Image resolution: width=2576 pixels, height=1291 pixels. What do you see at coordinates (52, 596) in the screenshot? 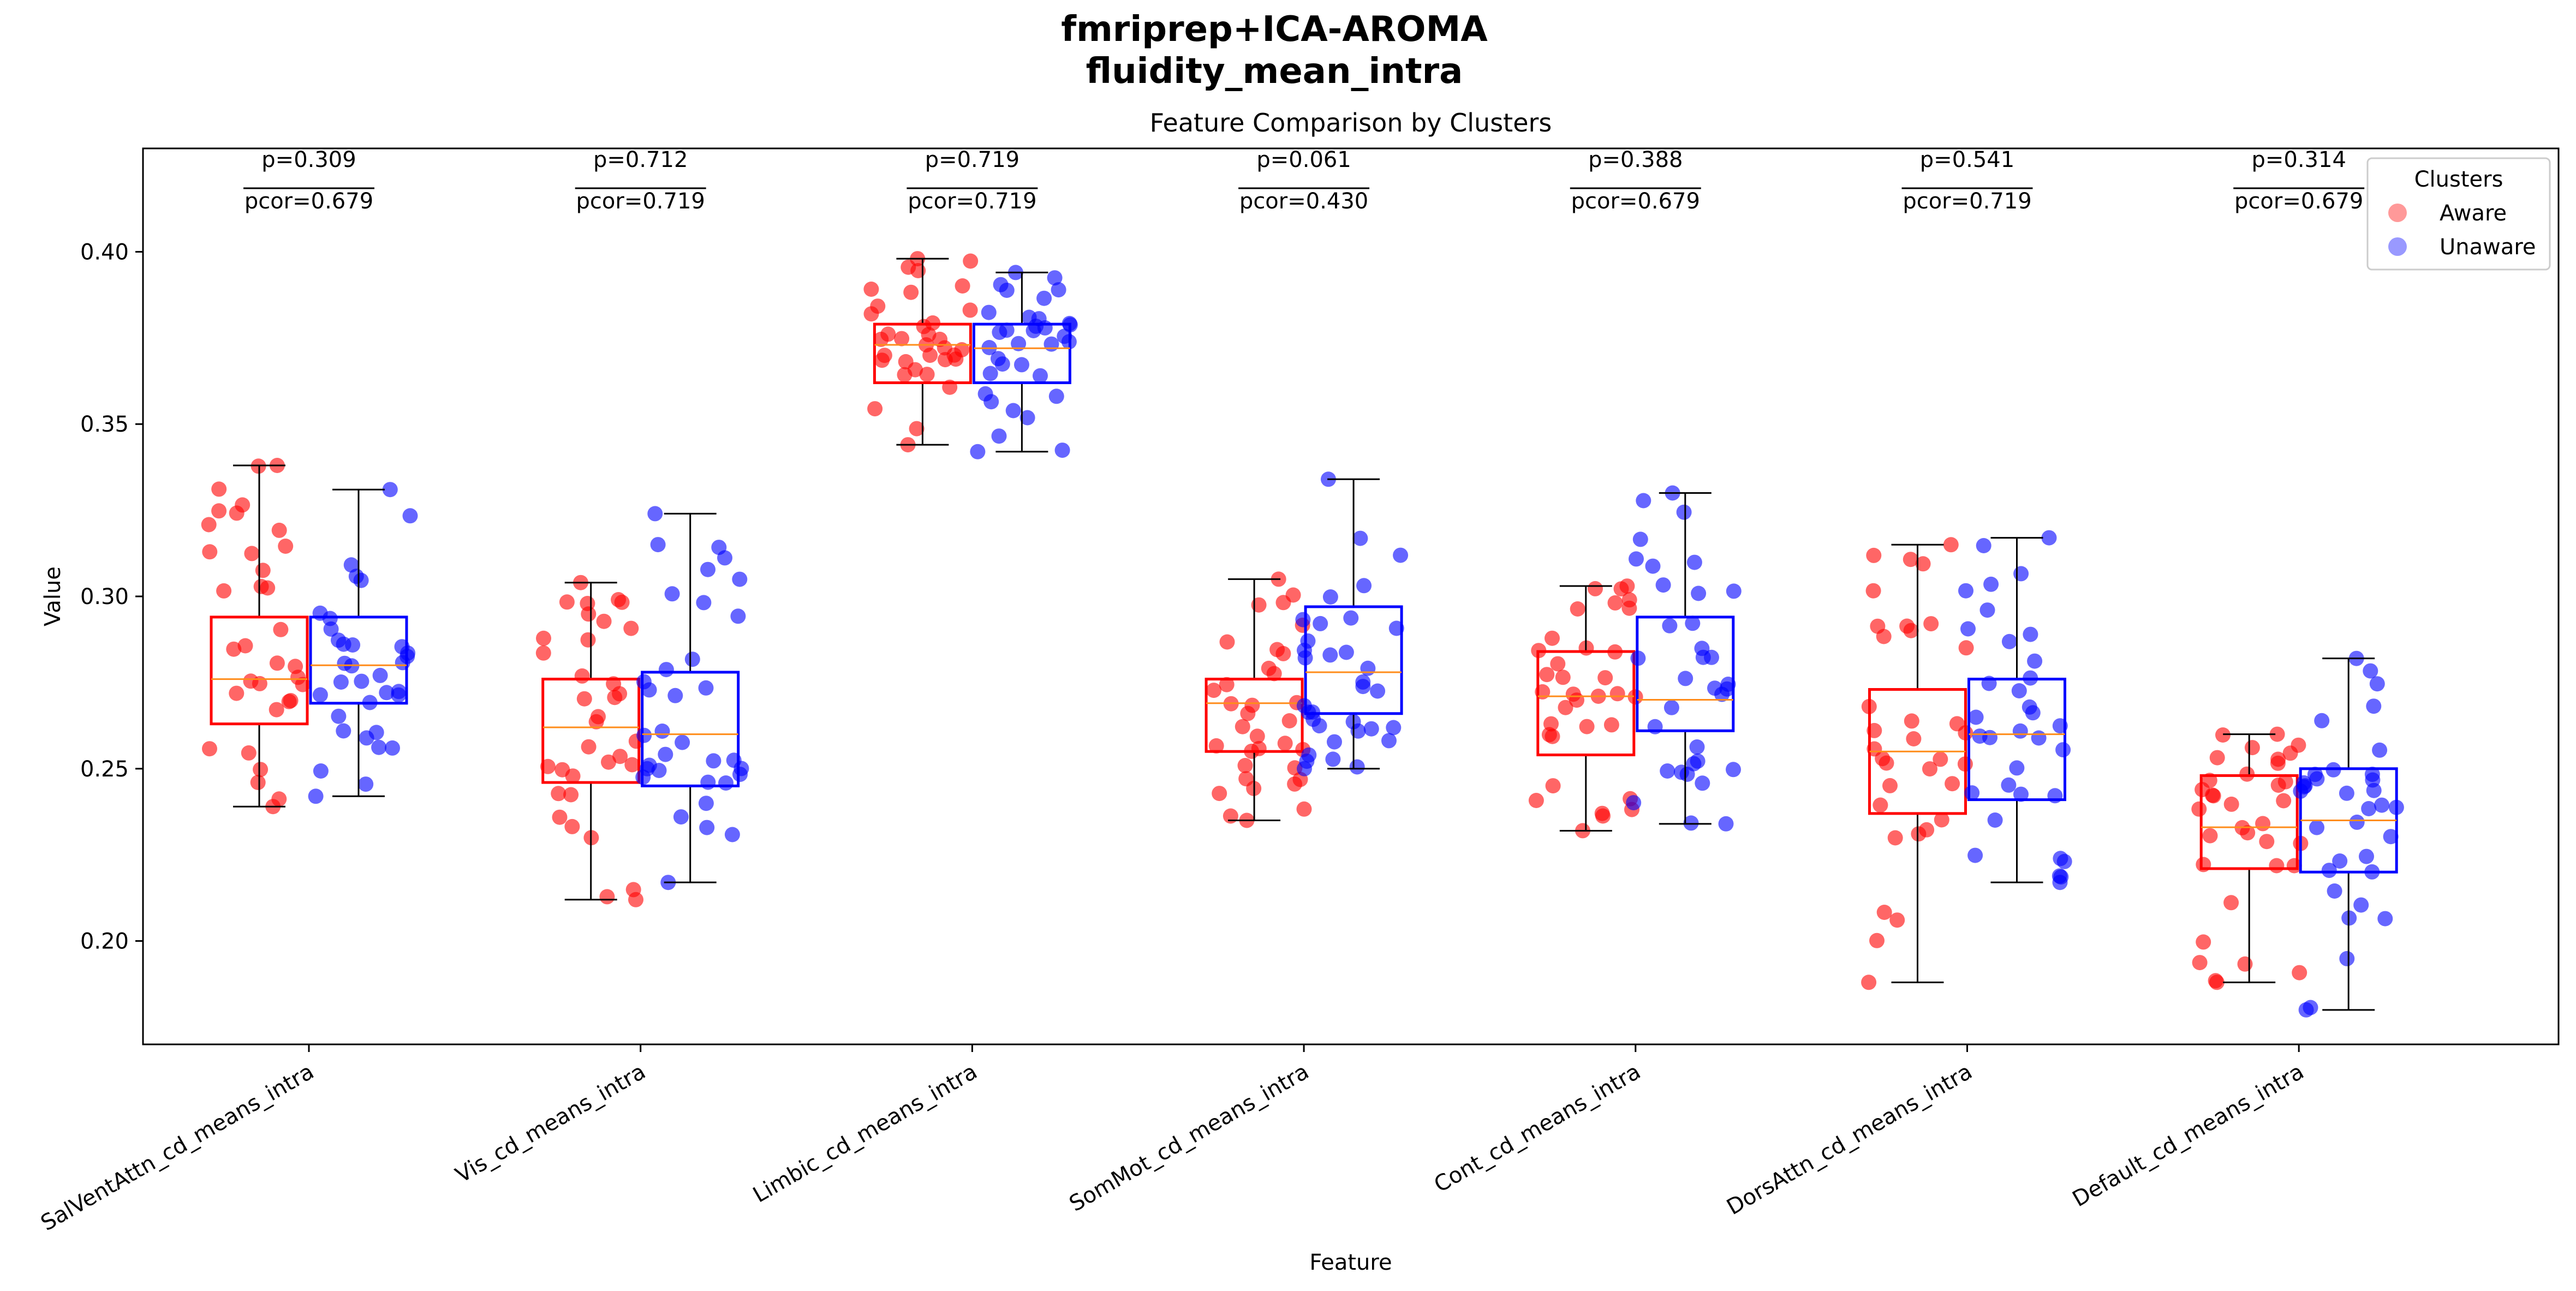
I see `y-axis-label: Value` at bounding box center [52, 596].